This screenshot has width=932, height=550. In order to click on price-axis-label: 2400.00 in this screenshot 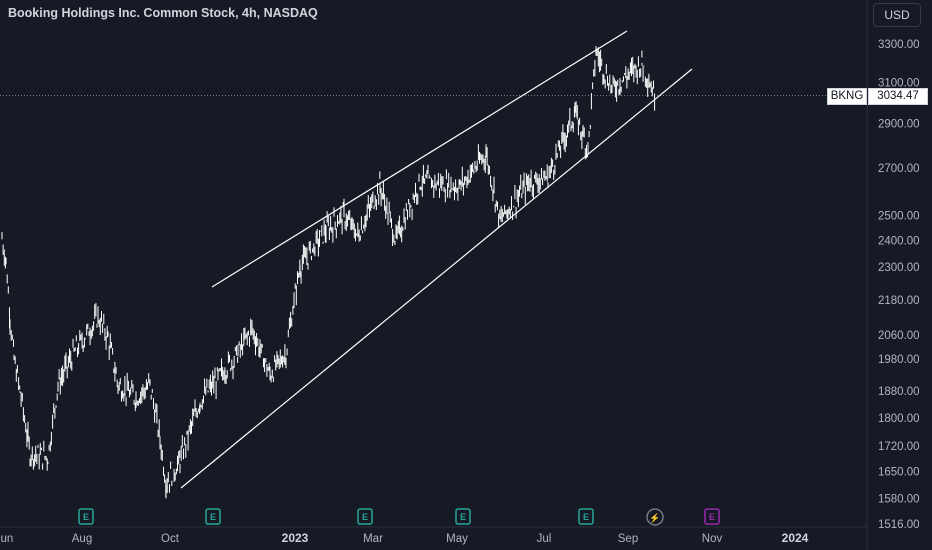, I will do `click(899, 242)`.